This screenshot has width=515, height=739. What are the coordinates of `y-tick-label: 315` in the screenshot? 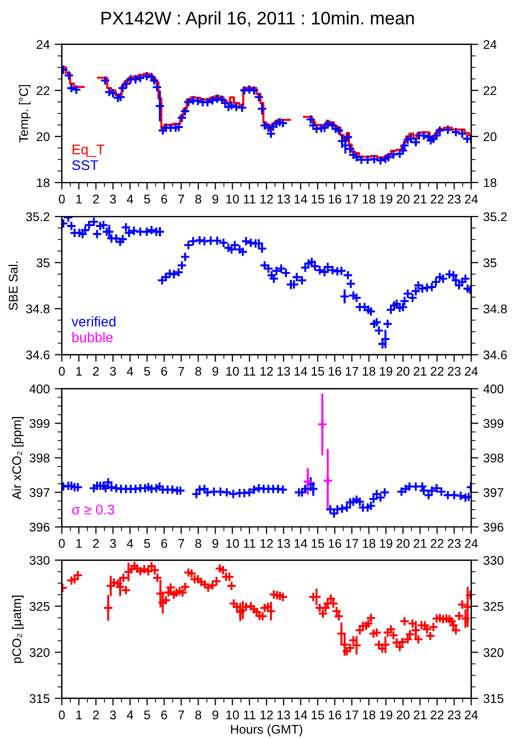 It's located at (40, 699).